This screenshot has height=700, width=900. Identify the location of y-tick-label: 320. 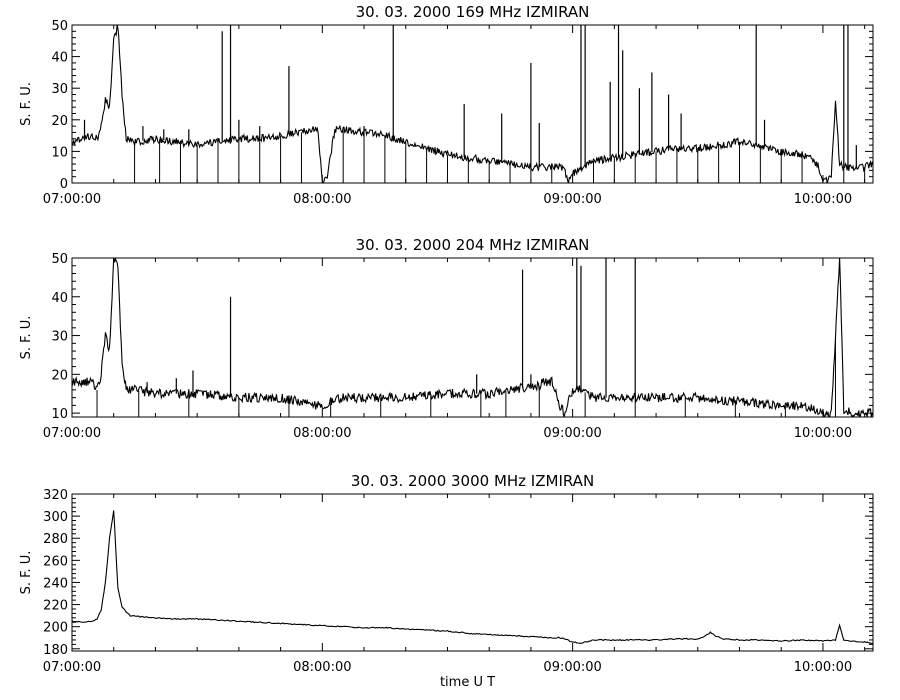
(55, 495).